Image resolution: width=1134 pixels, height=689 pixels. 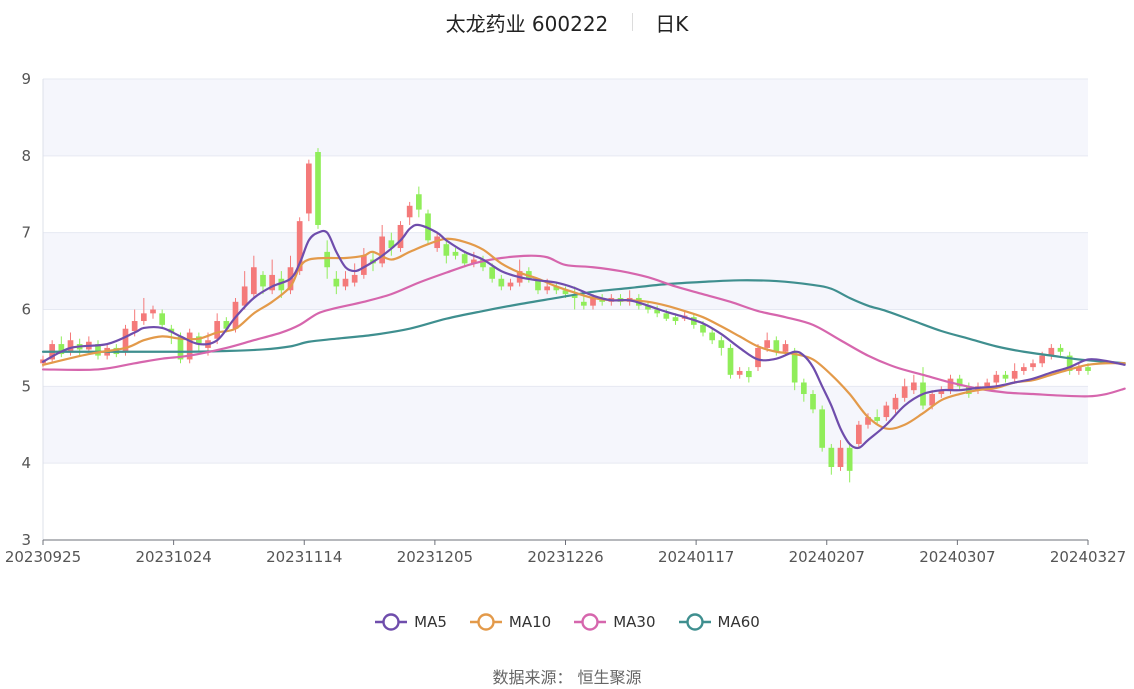 What do you see at coordinates (565, 117) in the screenshot?
I see `grid-band` at bounding box center [565, 117].